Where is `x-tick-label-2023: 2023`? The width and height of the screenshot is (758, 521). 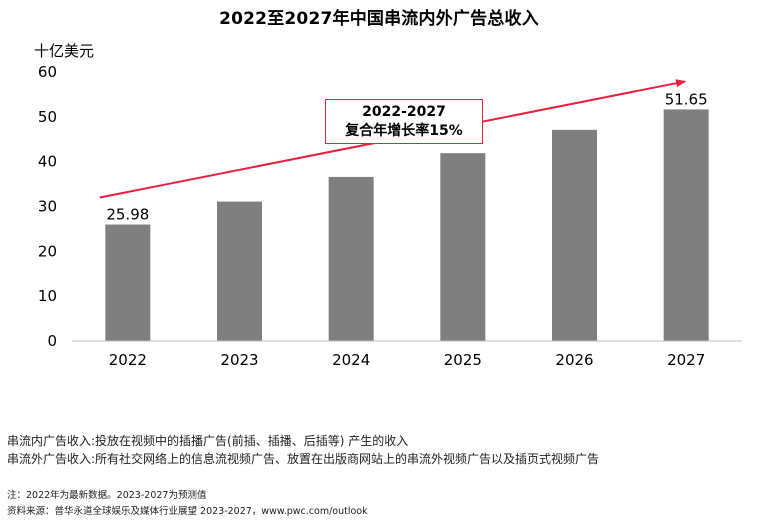 x-tick-label-2023: 2023 is located at coordinates (239, 360).